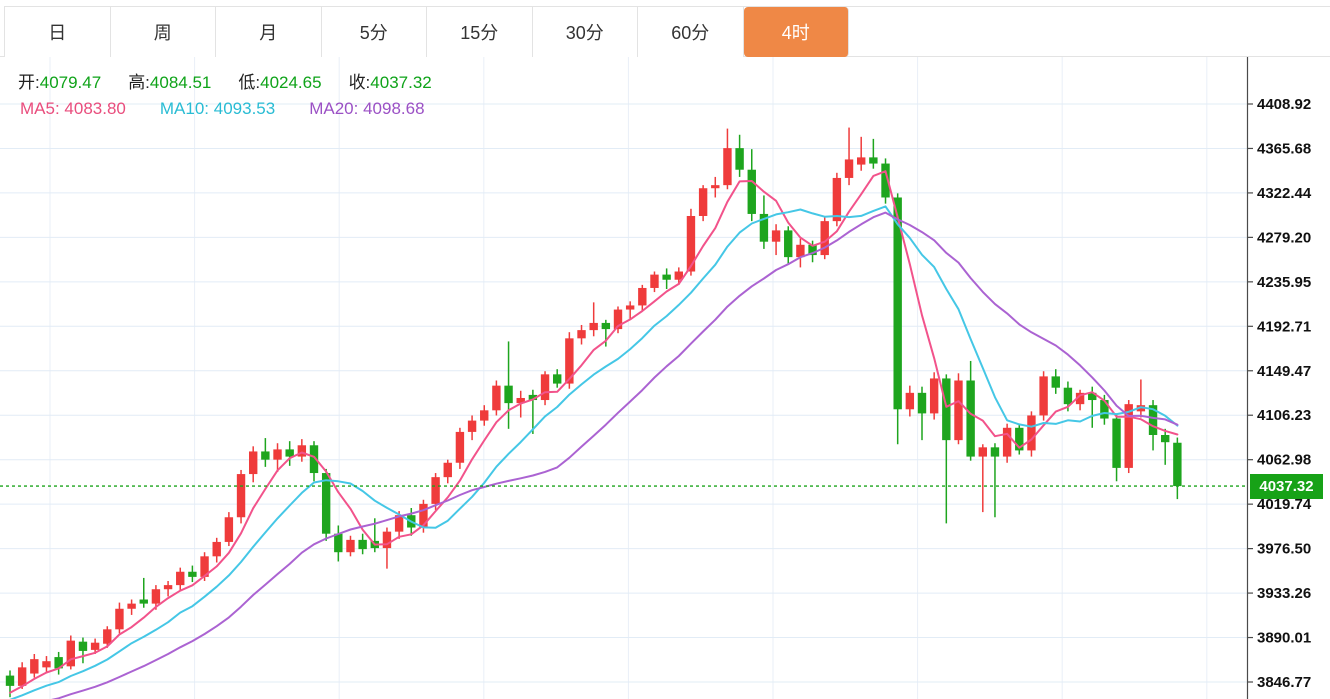 The width and height of the screenshot is (1330, 699). I want to click on tab-60分: 60分, so click(691, 32).